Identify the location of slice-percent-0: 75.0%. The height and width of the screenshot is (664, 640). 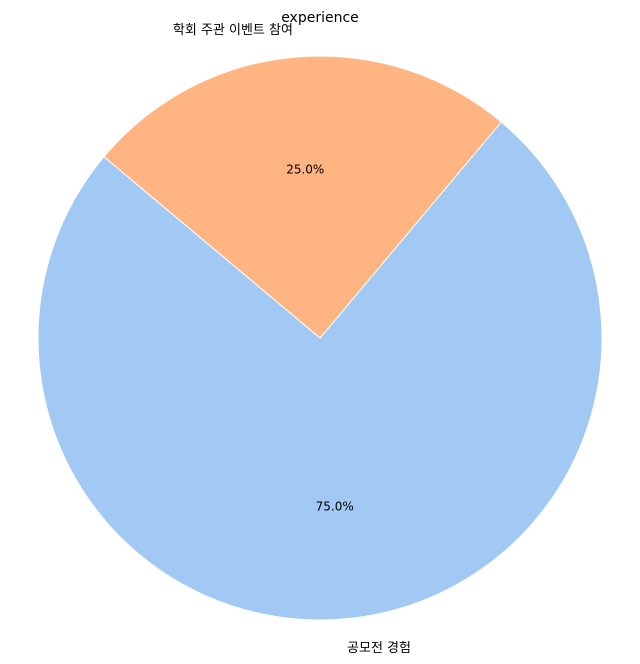
(335, 507).